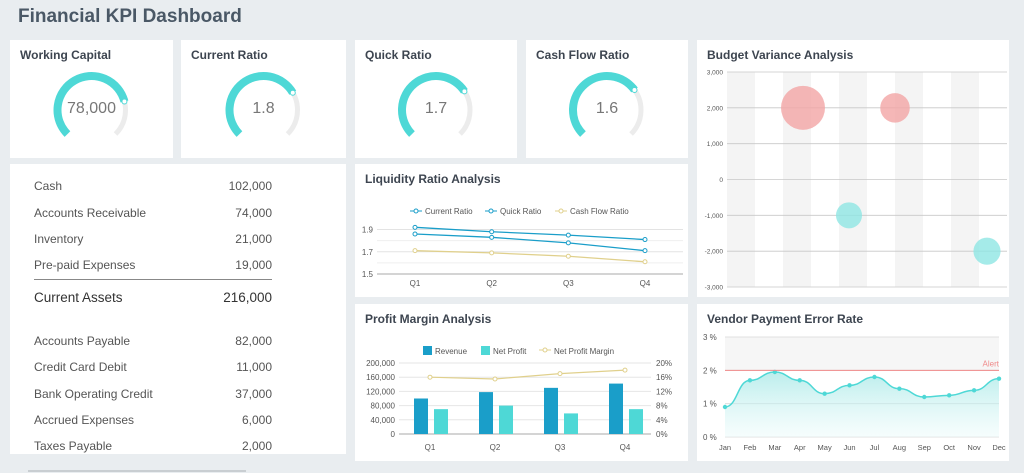  Describe the element at coordinates (774, 447) in the screenshot. I see `x-tick-label: Mar` at that location.